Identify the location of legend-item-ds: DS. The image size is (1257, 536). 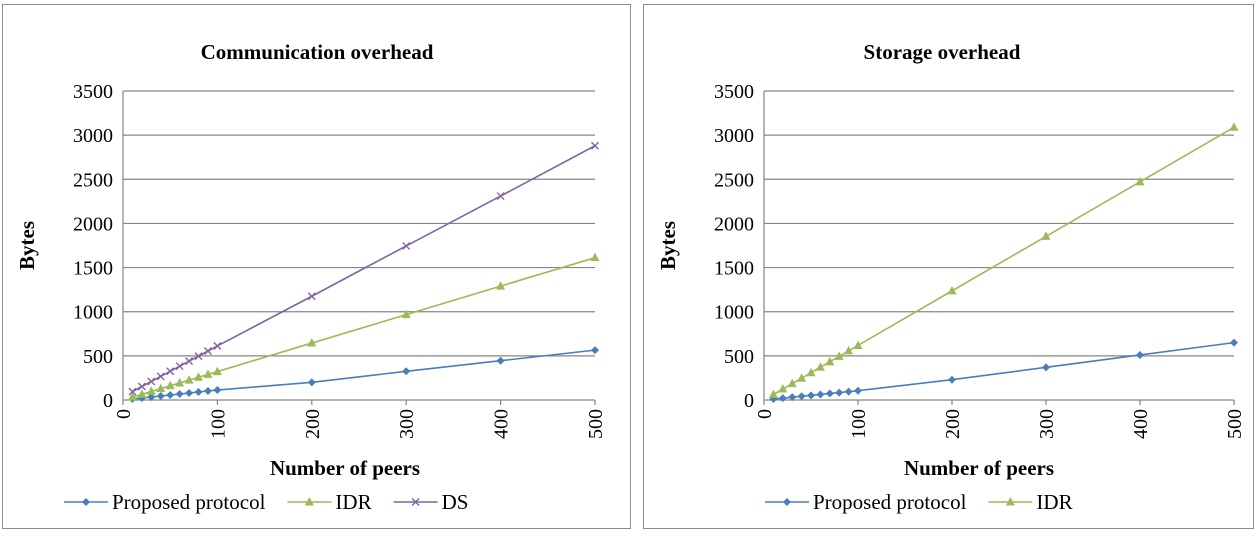
(431, 502).